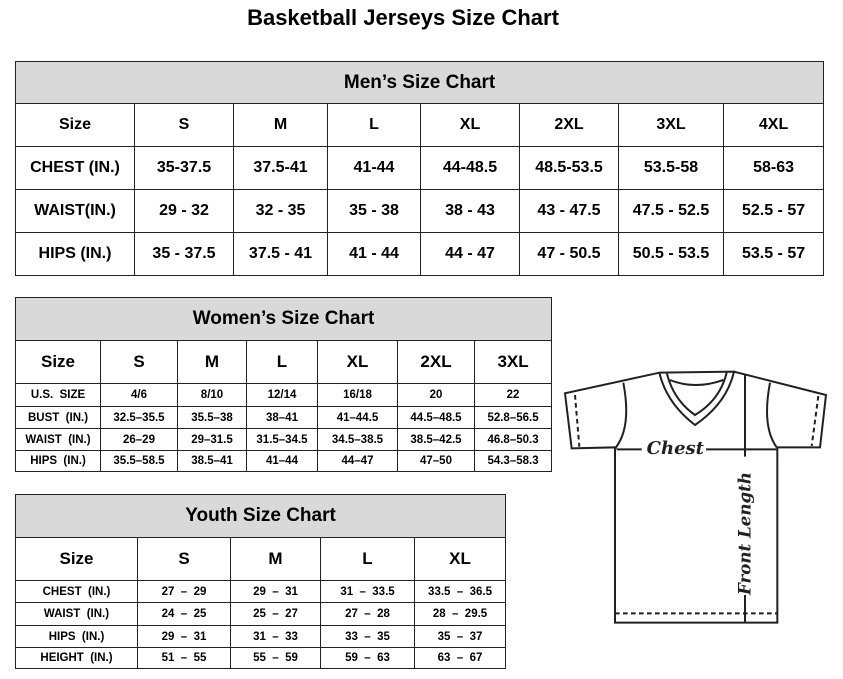 The image size is (843, 679). What do you see at coordinates (773, 254) in the screenshot?
I see `table-cell: 53.5 - 57` at bounding box center [773, 254].